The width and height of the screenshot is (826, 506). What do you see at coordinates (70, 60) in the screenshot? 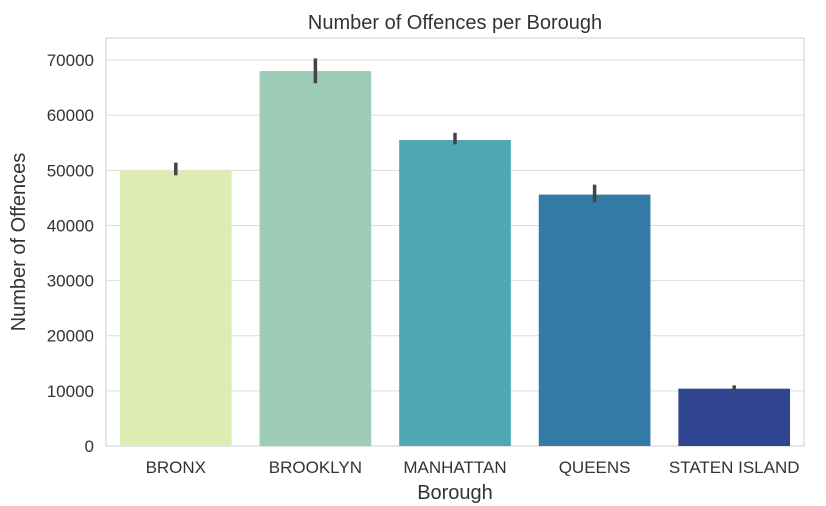
I see `y-tick-label: 70000` at bounding box center [70, 60].